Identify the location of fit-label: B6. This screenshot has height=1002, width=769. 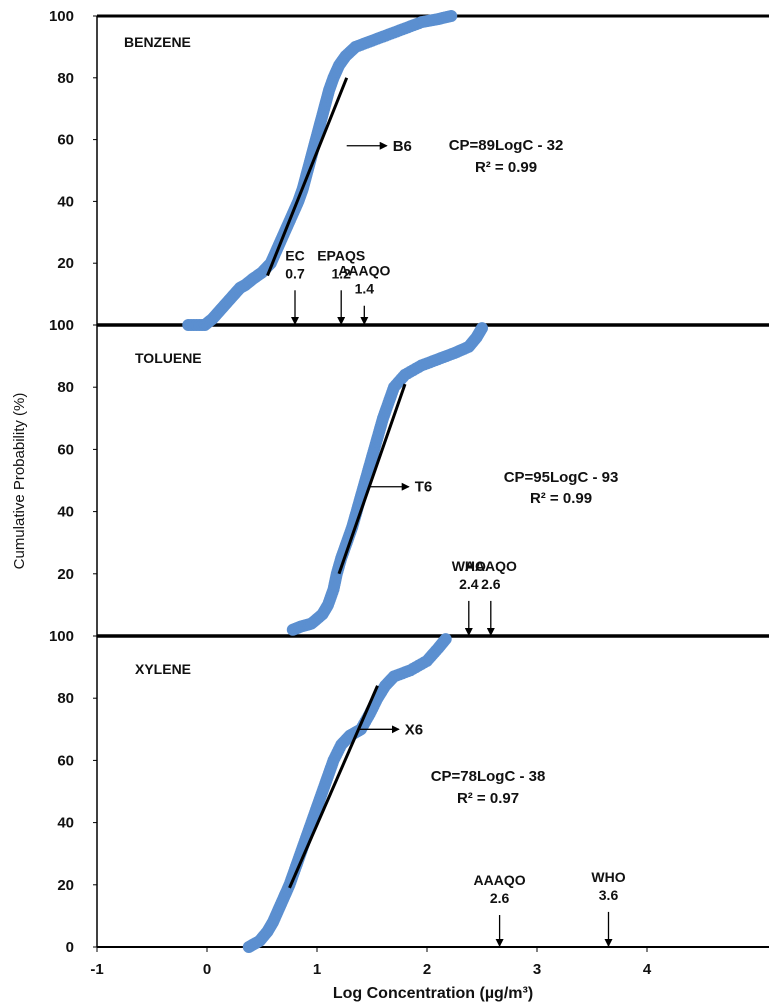
(402, 146).